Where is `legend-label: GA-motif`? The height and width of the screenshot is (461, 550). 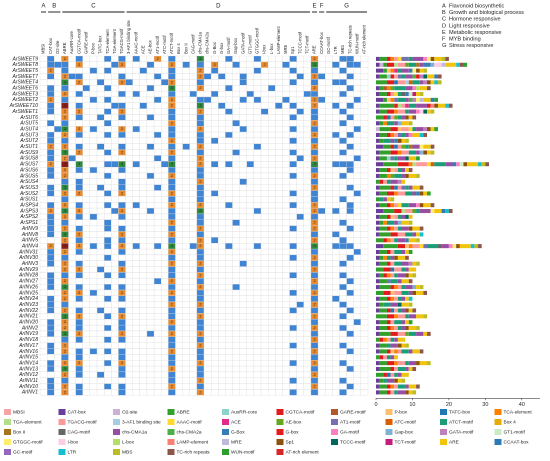 legend-label: GA-motif is located at coordinates (350, 432).